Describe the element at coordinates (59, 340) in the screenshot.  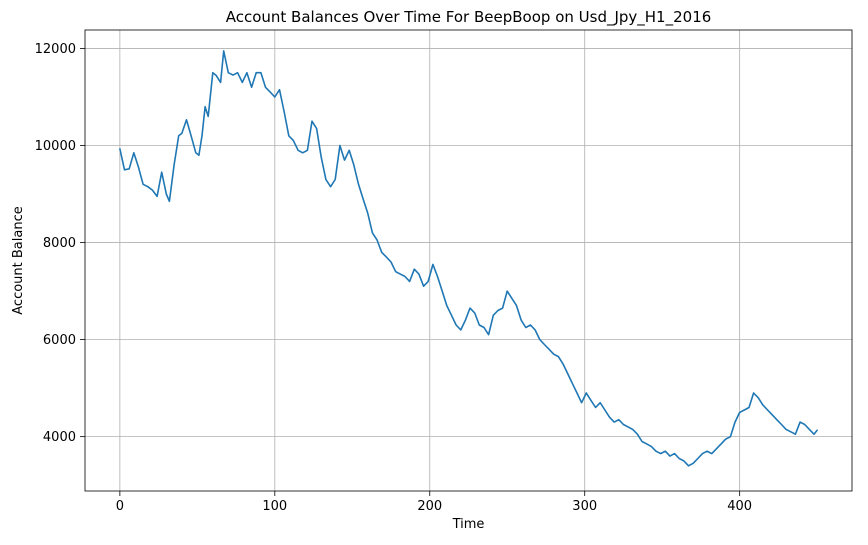
I see `y-tick-label: 6000` at that location.